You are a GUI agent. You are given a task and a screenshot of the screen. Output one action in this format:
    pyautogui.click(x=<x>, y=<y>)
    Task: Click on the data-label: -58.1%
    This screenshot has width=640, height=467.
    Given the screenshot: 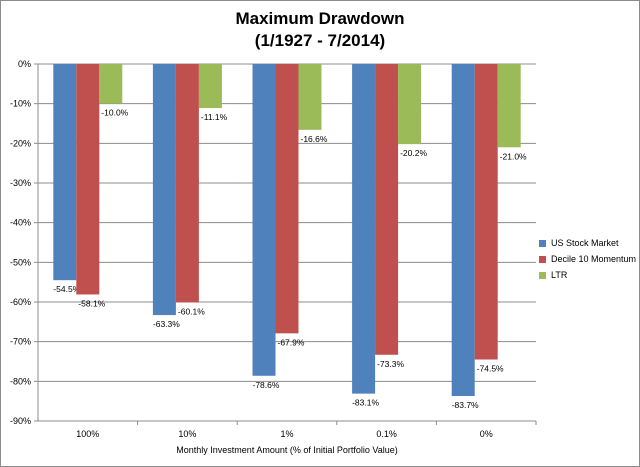 What is the action you would take?
    pyautogui.click(x=91, y=303)
    